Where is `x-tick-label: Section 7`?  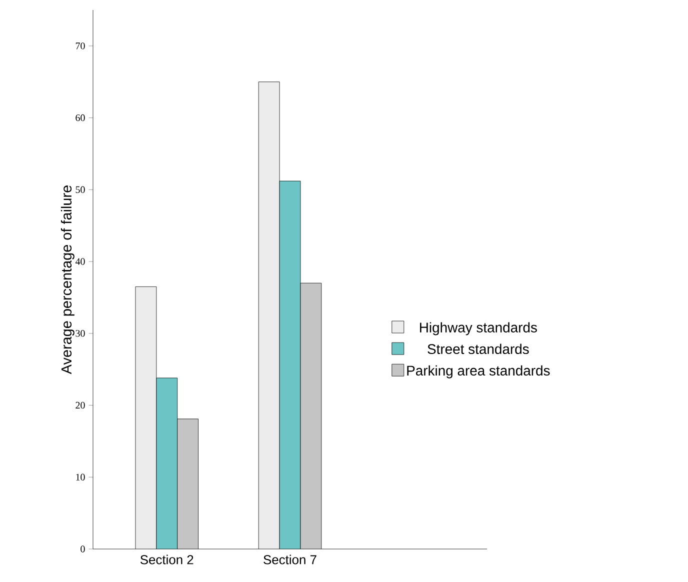 x-tick-label: Section 7 is located at coordinates (290, 559).